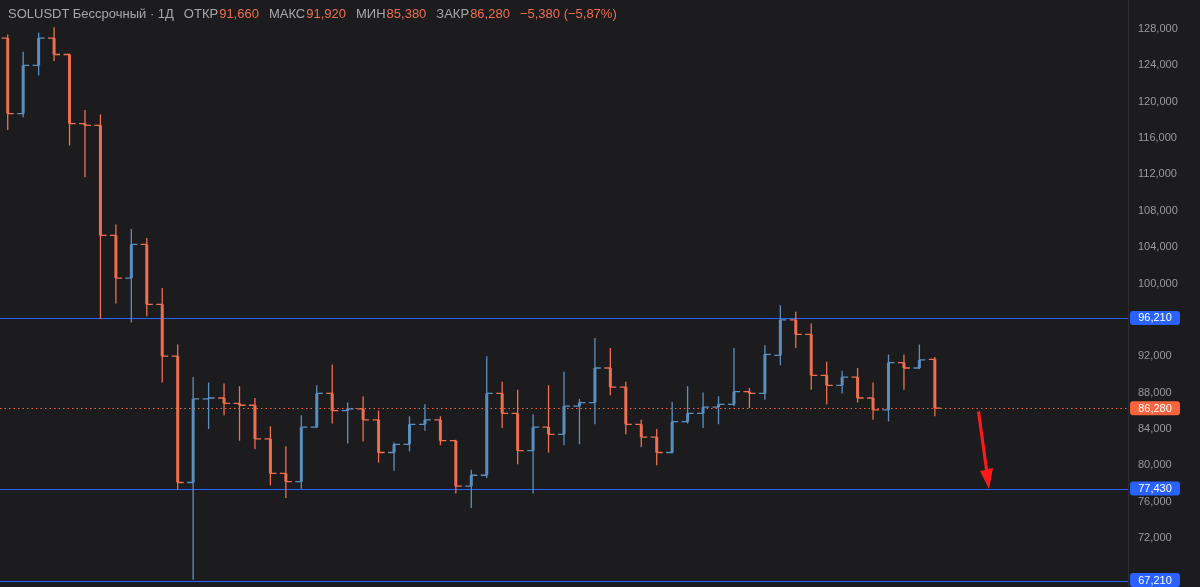  What do you see at coordinates (406, 13) in the screenshot?
I see `annotation: 85,380` at bounding box center [406, 13].